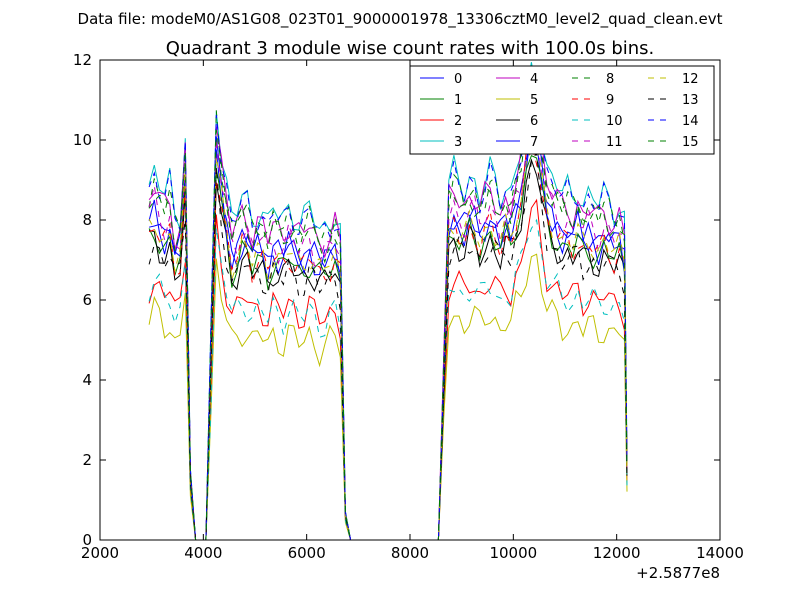 The image size is (800, 600). I want to click on x-tick-label: 8000, so click(410, 553).